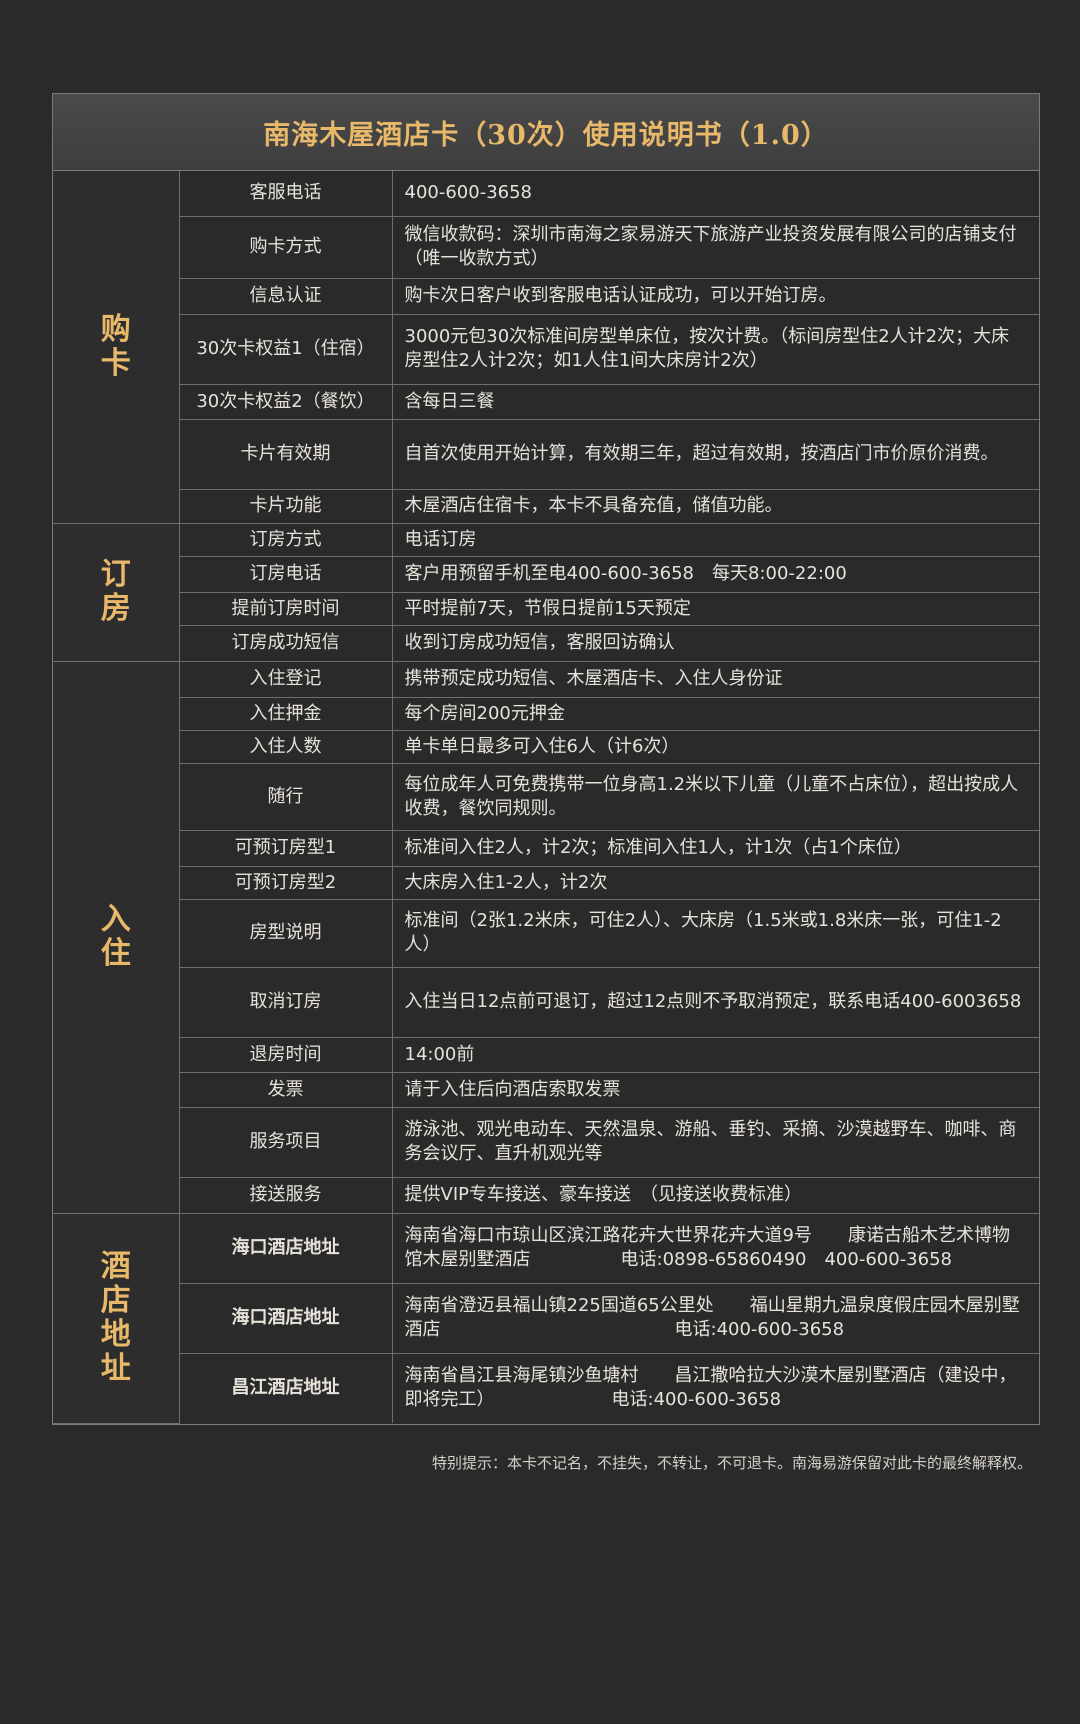  I want to click on row-label: 提前订房时间, so click(286, 608).